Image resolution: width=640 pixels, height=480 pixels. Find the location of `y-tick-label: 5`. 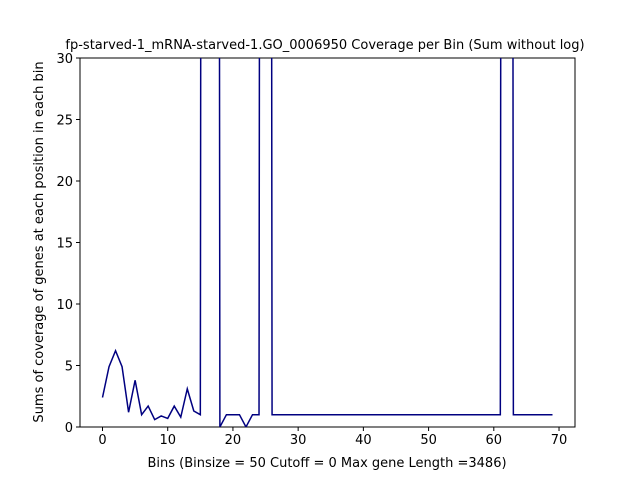

y-tick-label: 5 is located at coordinates (69, 367).